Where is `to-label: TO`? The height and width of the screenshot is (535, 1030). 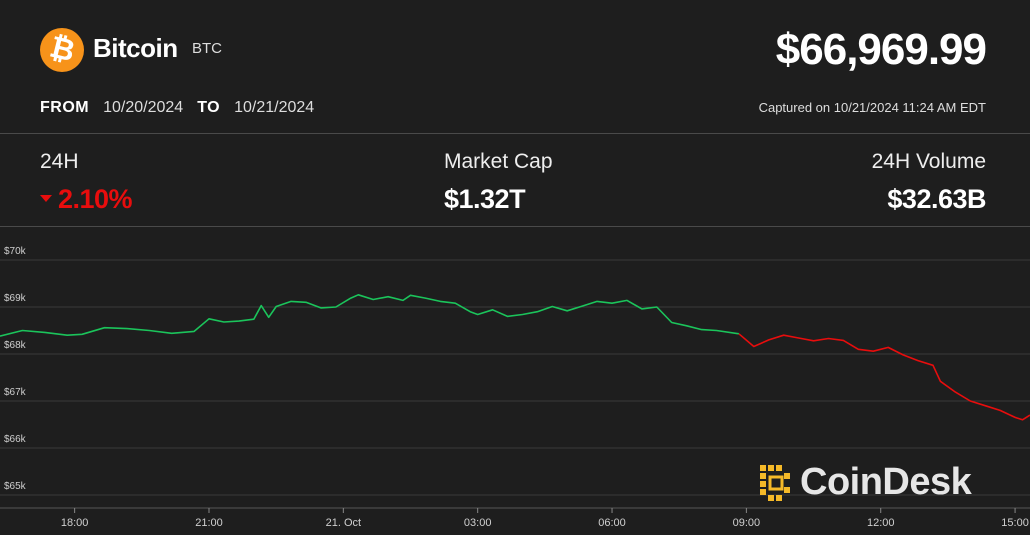
to-label: TO is located at coordinates (209, 107).